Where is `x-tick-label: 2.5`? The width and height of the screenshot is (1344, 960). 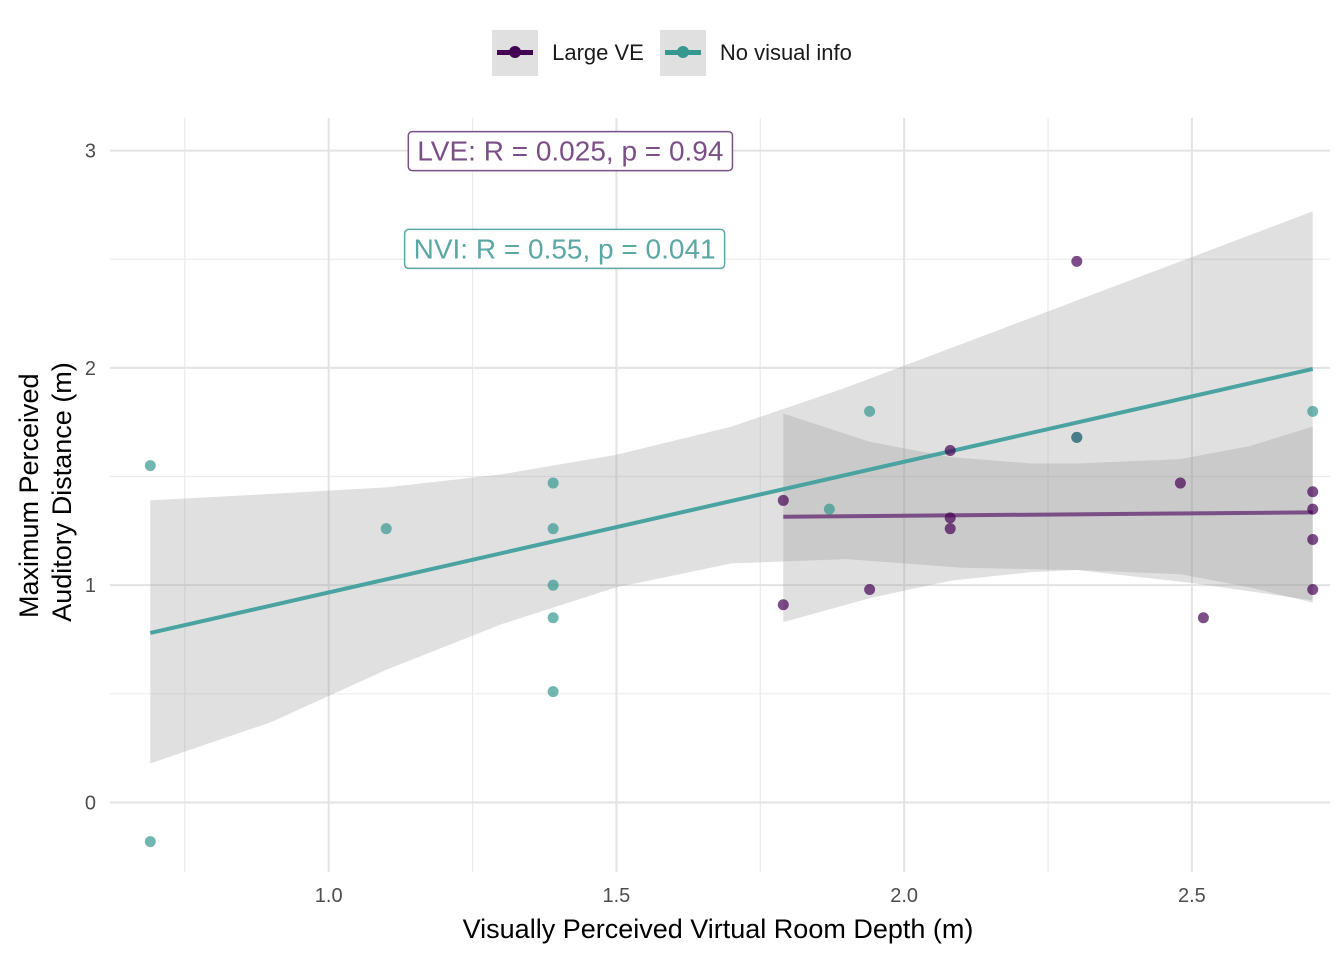 x-tick-label: 2.5 is located at coordinates (1192, 896).